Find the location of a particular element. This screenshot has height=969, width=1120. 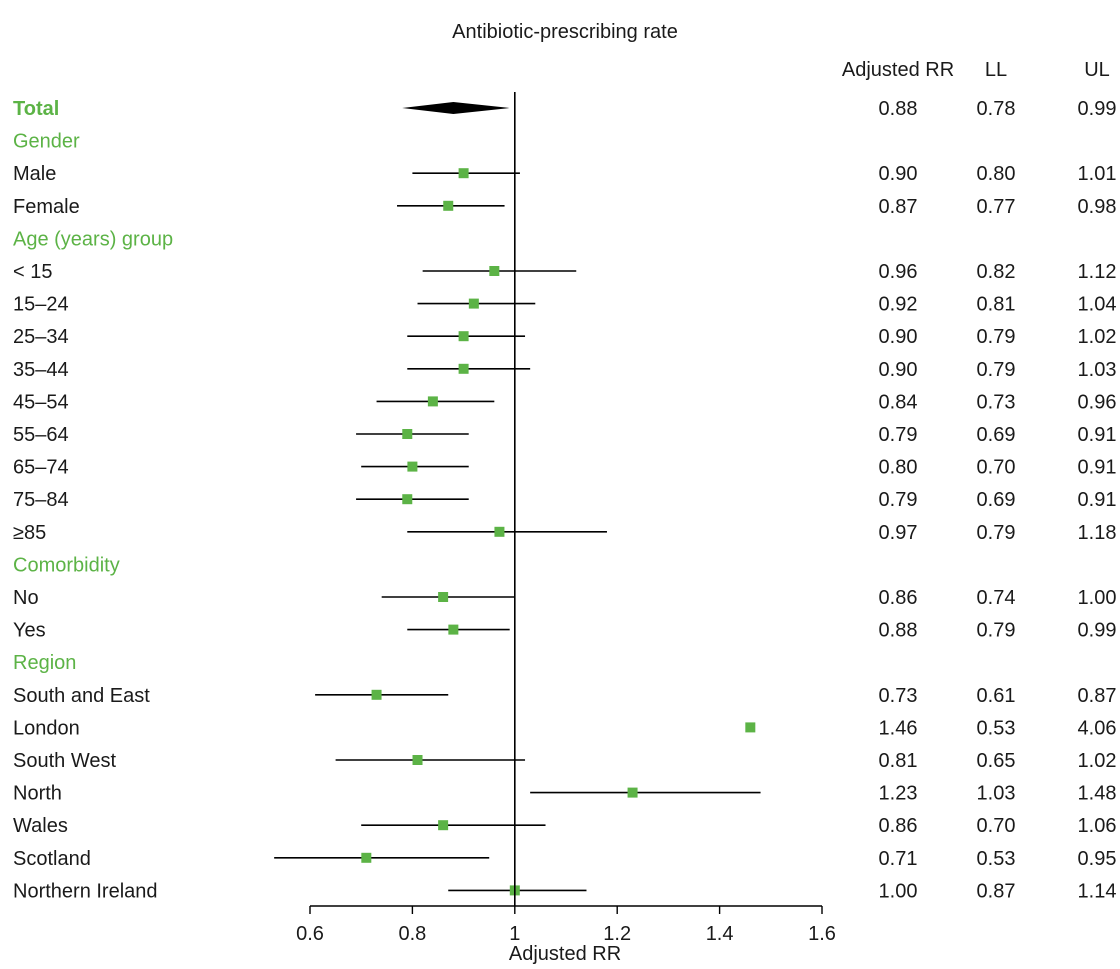

group-heading: Gender is located at coordinates (46, 142).